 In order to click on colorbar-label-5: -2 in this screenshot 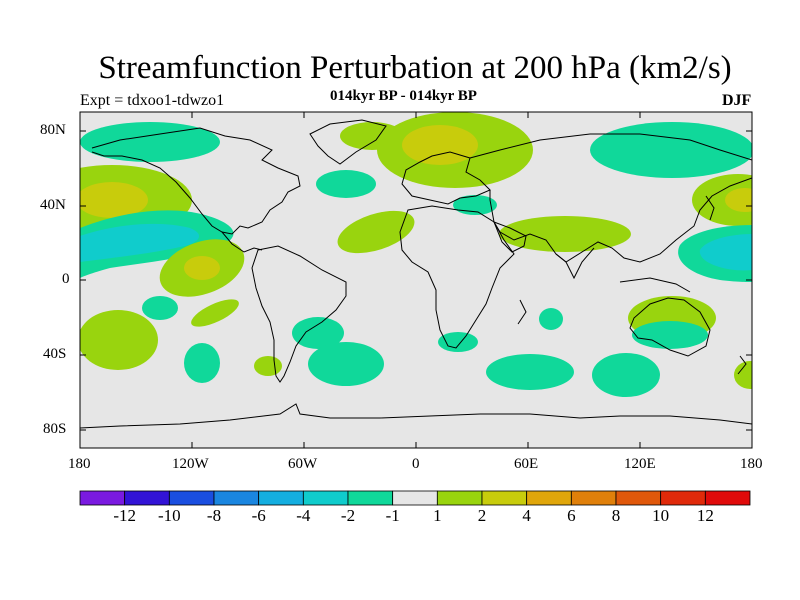, I will do `click(348, 515)`.